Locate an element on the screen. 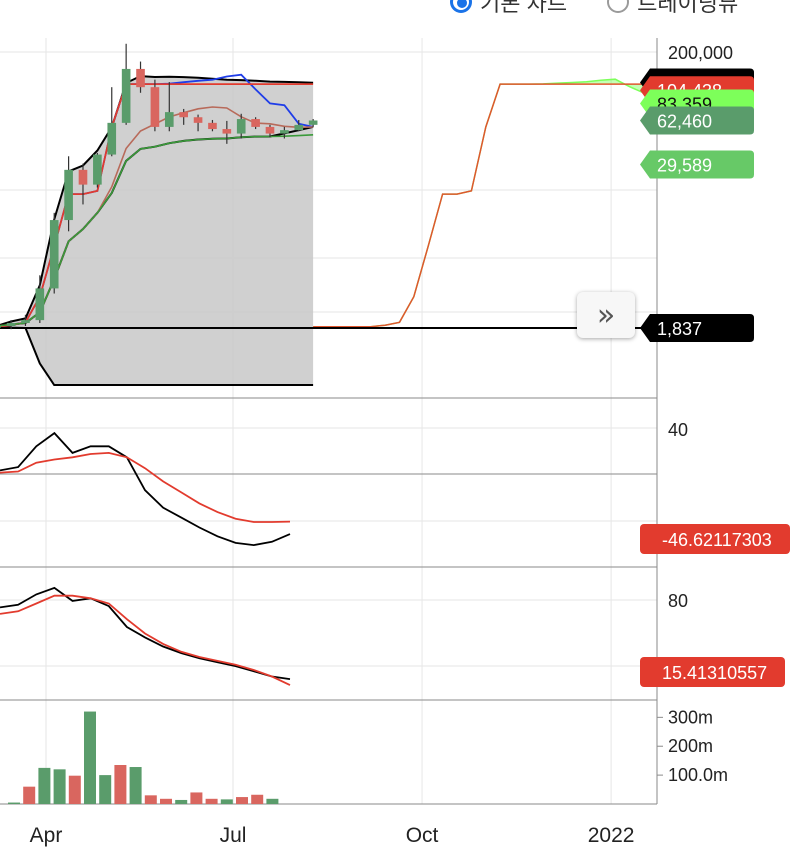 The width and height of the screenshot is (800, 852). bollinger-upper-line is located at coordinates (157, 201).